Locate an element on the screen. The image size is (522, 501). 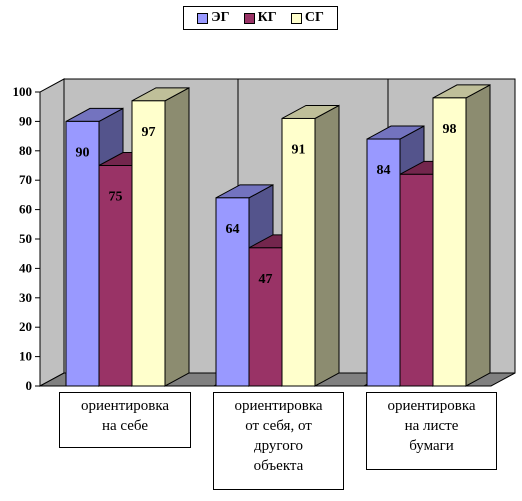
category-label-1: ориентировка на себе is located at coordinates (125, 420).